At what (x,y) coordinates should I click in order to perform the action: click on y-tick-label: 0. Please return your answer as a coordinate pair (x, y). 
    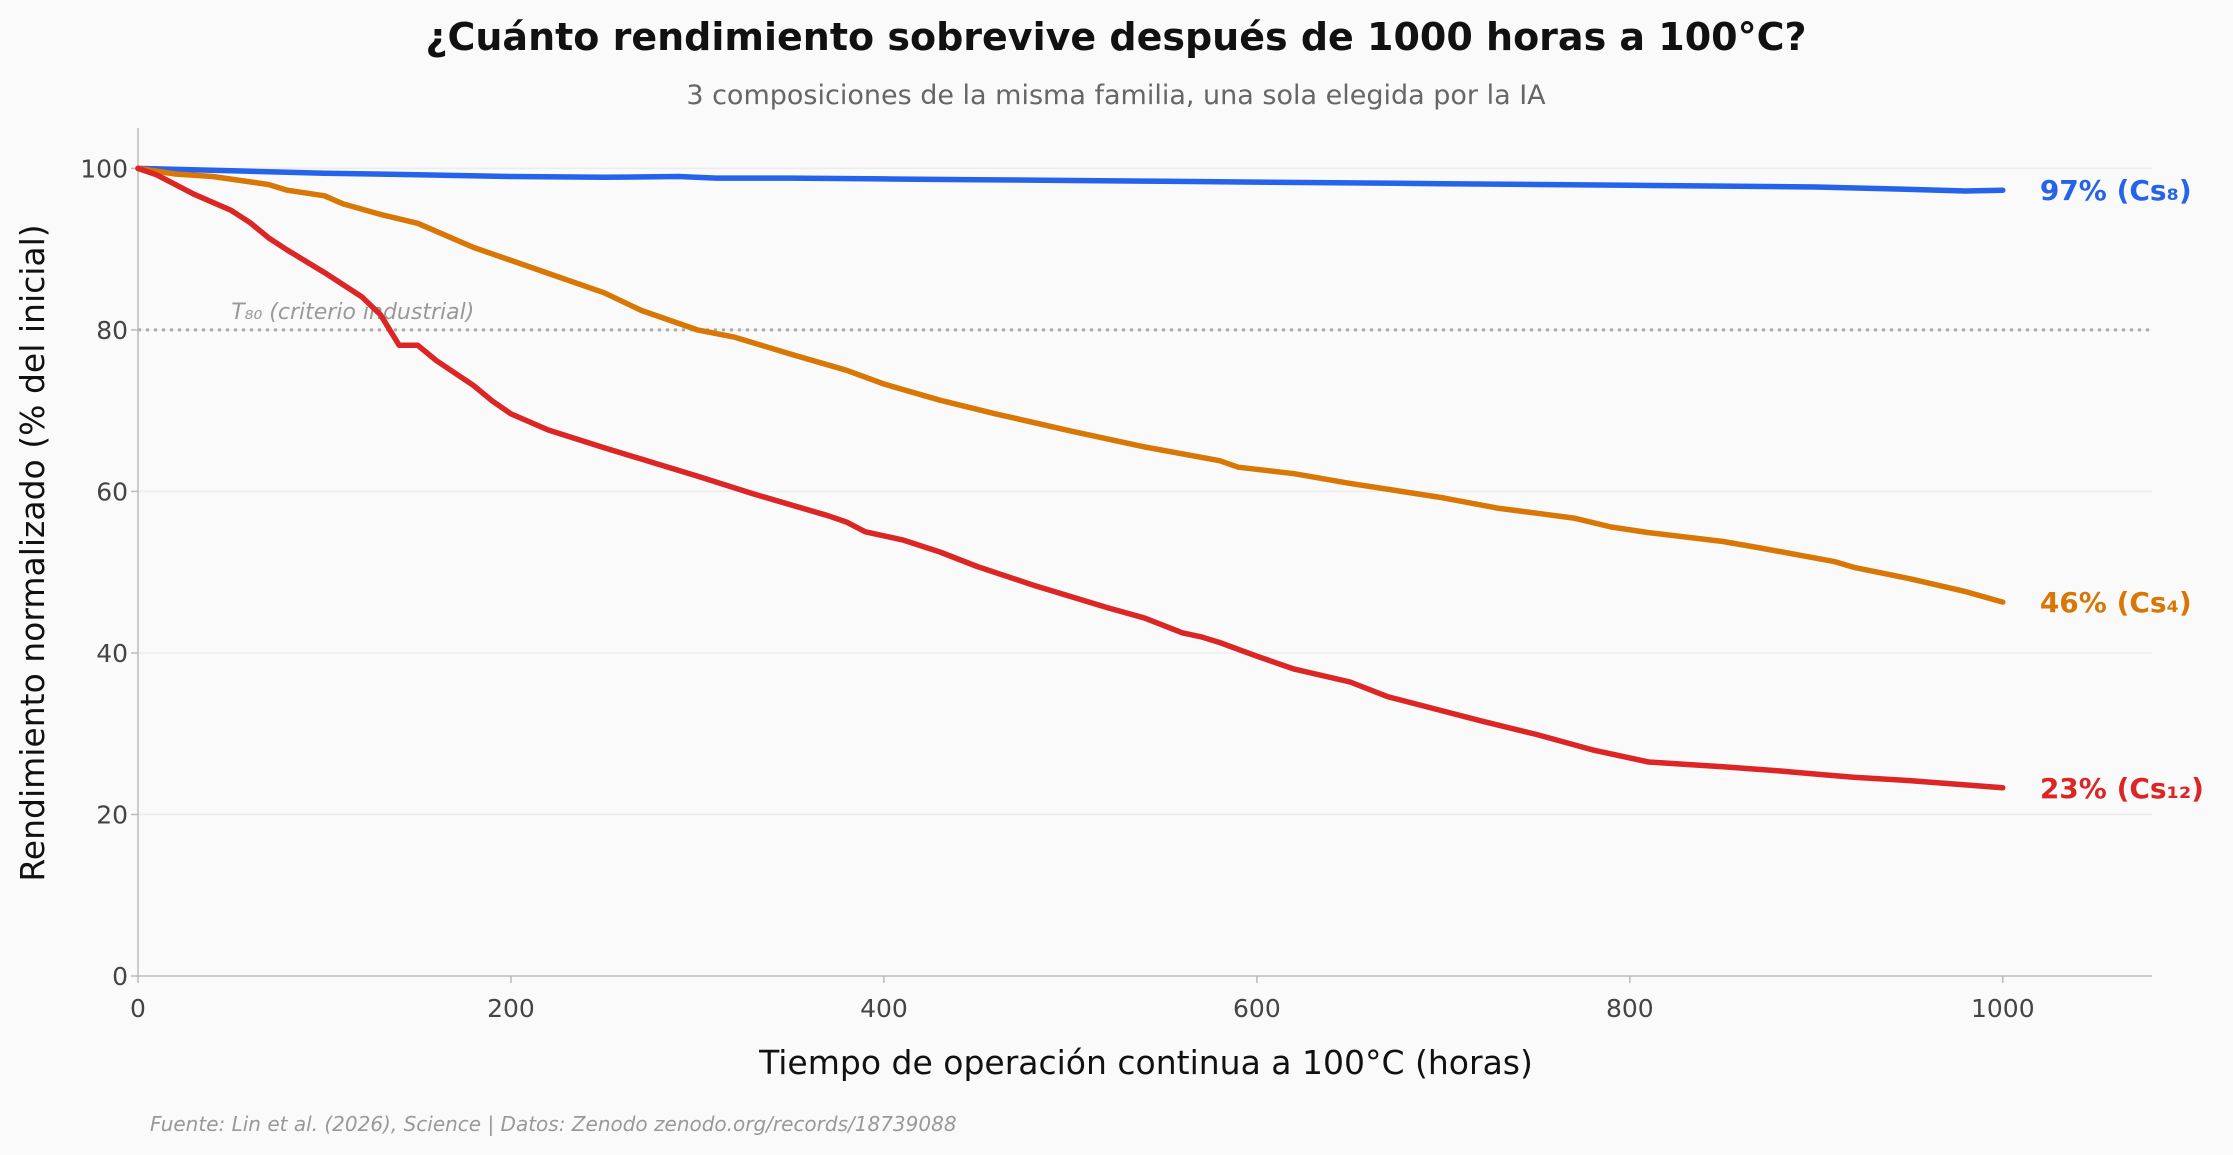
    Looking at the image, I should click on (120, 976).